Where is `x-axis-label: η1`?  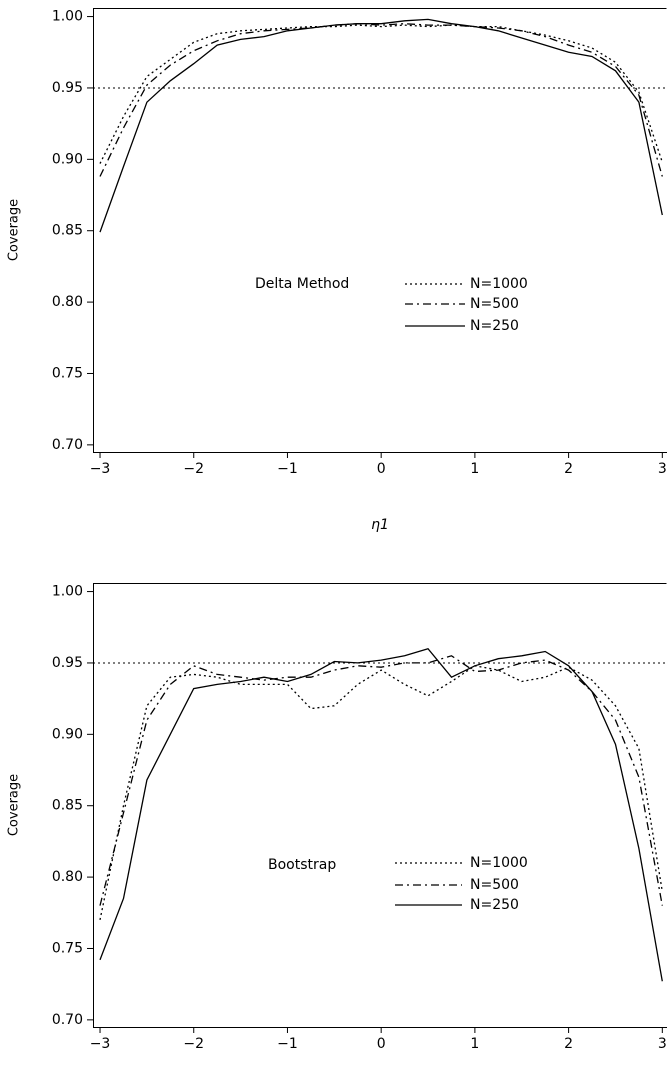 x-axis-label: η1 is located at coordinates (380, 525).